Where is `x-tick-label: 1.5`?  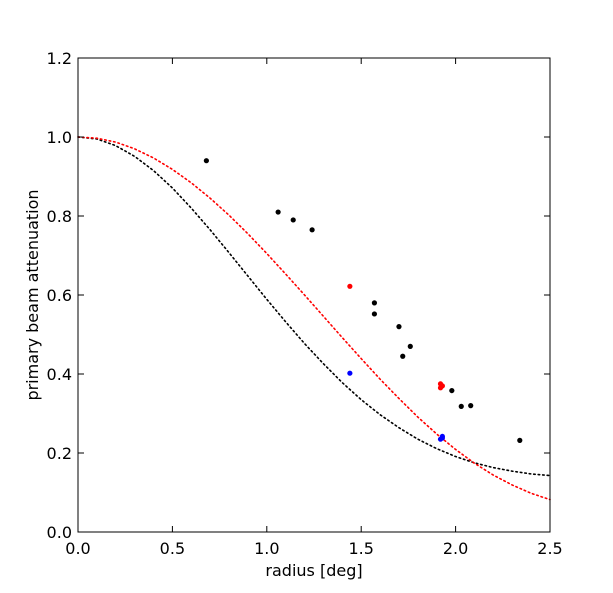
x-tick-label: 1.5 is located at coordinates (360, 548).